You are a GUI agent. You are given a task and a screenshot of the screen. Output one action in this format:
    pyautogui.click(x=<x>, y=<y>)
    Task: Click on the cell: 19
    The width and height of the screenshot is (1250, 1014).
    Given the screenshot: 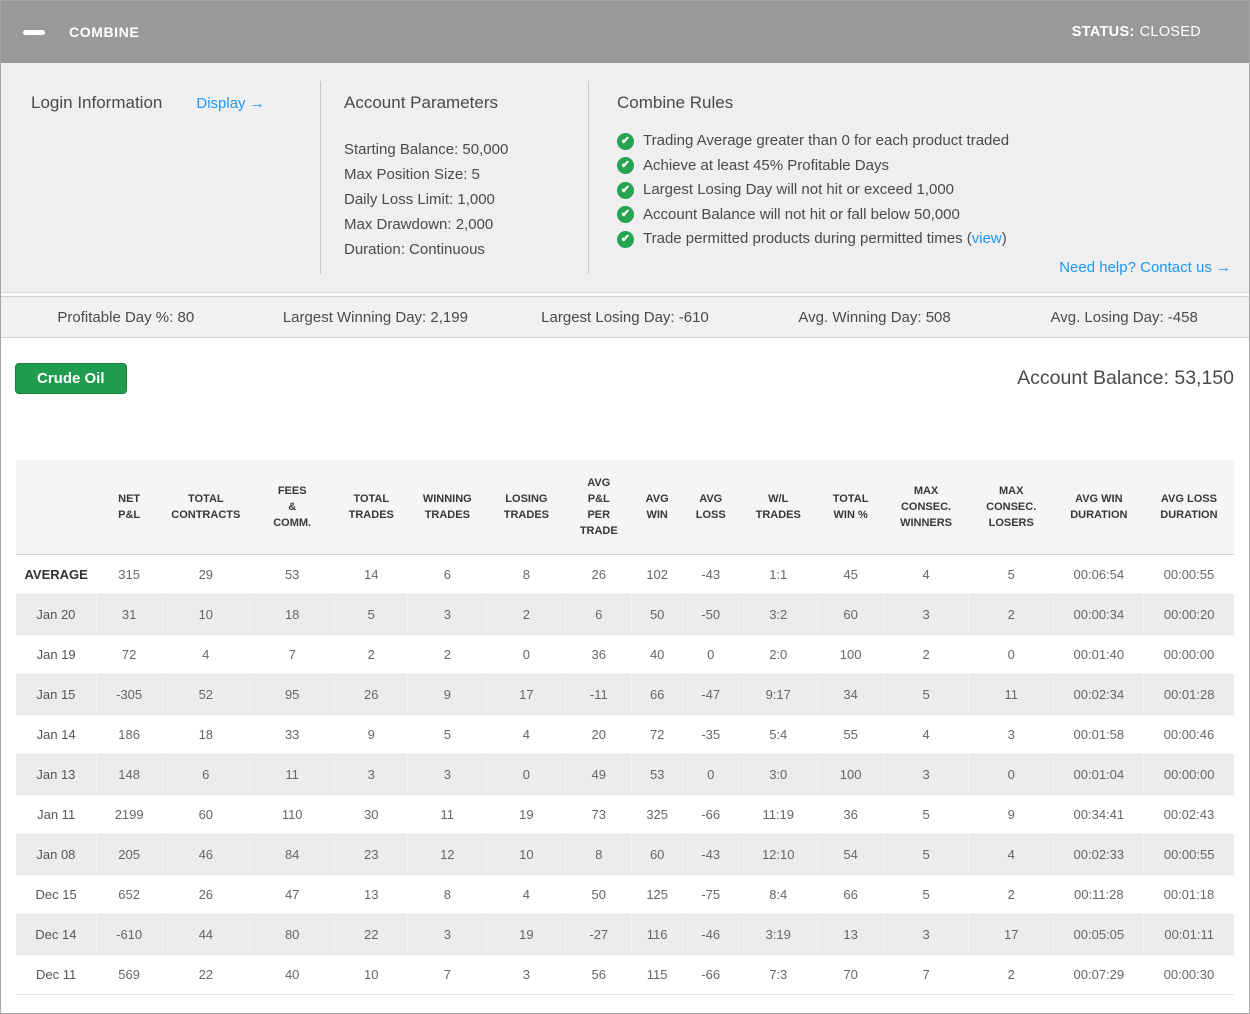 What is the action you would take?
    pyautogui.click(x=526, y=934)
    